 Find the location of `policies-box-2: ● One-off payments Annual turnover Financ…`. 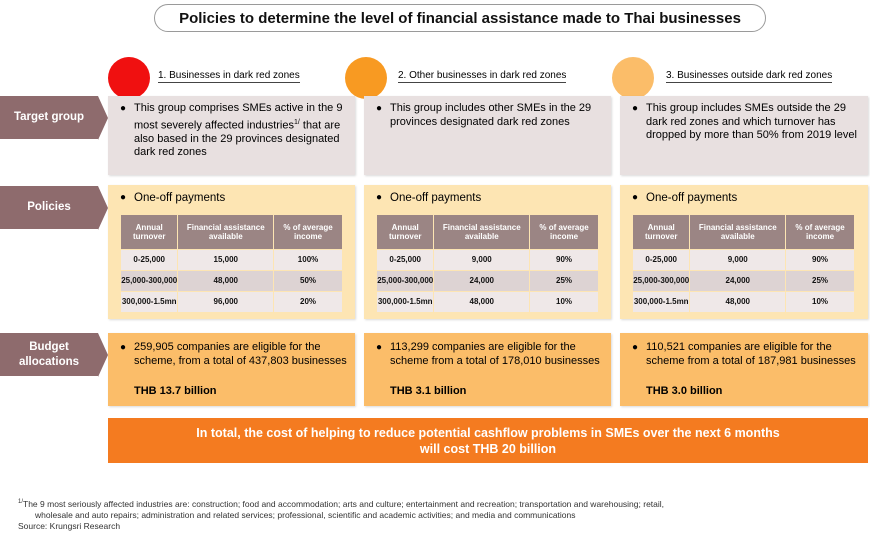

policies-box-2: ● One-off payments Annual turnover Financ… is located at coordinates (487, 252).